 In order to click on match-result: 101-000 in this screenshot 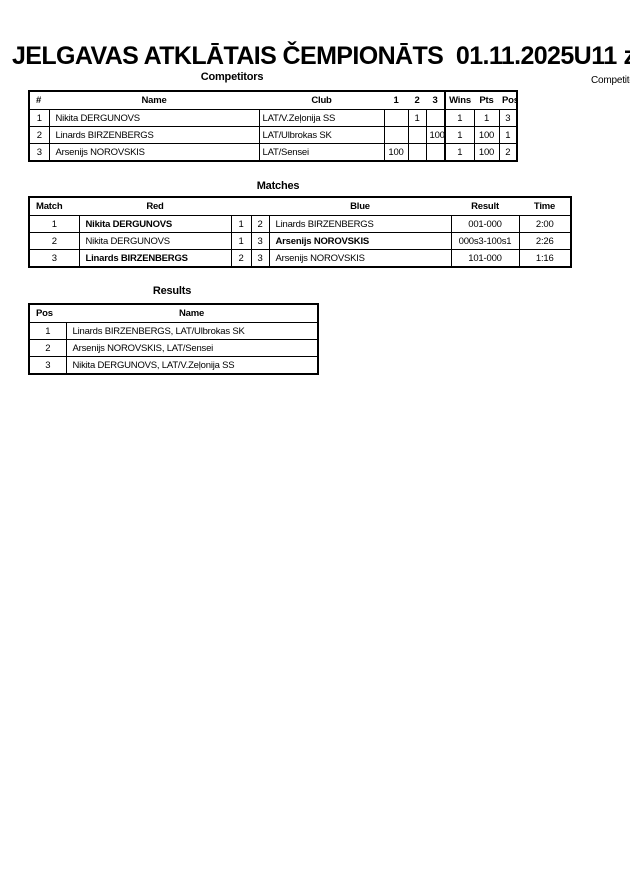, I will do `click(485, 258)`.